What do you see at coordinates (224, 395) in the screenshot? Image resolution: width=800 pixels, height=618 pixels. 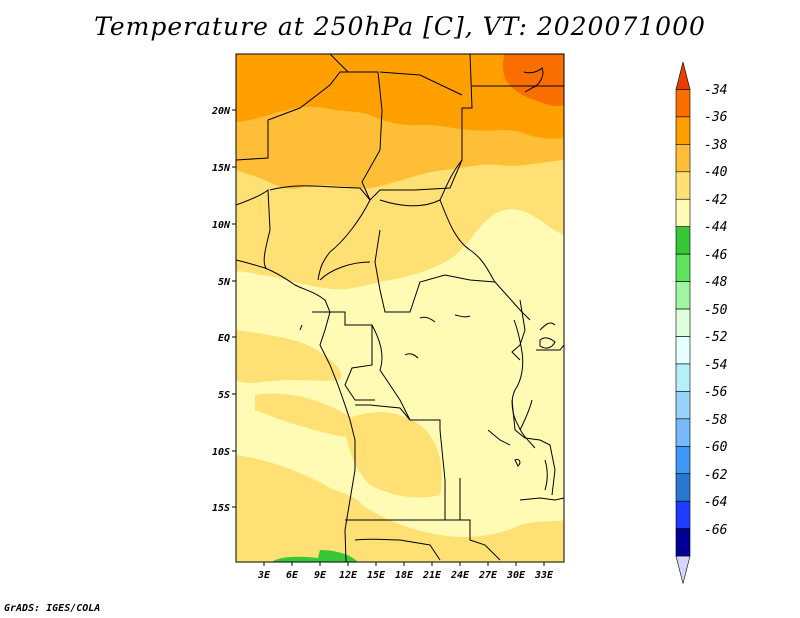 I see `lat-label: 5S` at bounding box center [224, 395].